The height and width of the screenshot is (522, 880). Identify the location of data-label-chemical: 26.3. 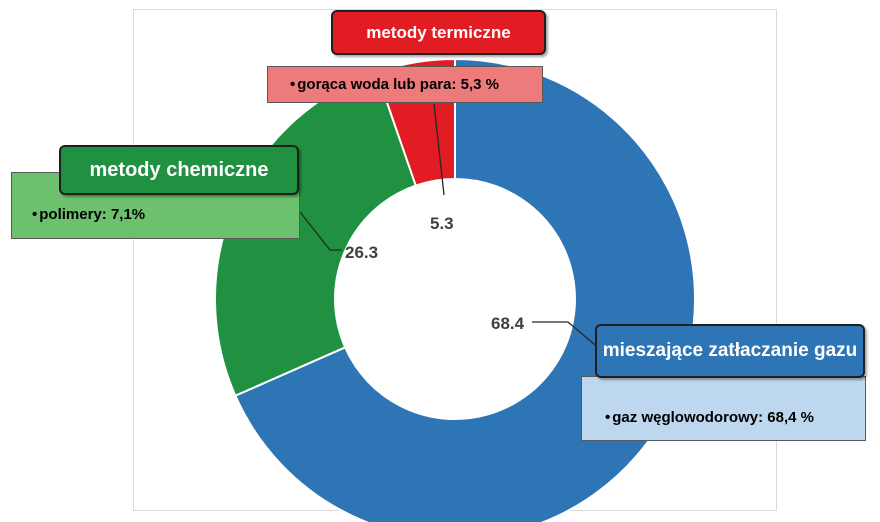
(361, 252).